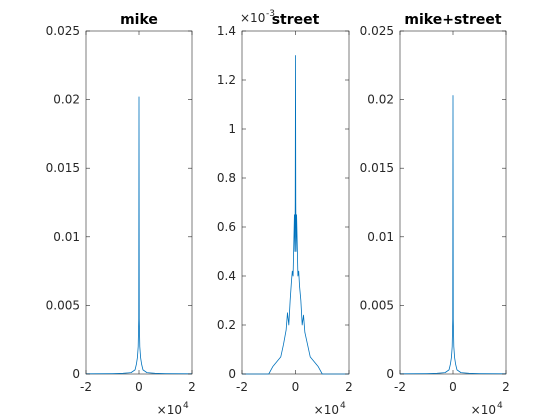  I want to click on chart-title: street, so click(296, 20).